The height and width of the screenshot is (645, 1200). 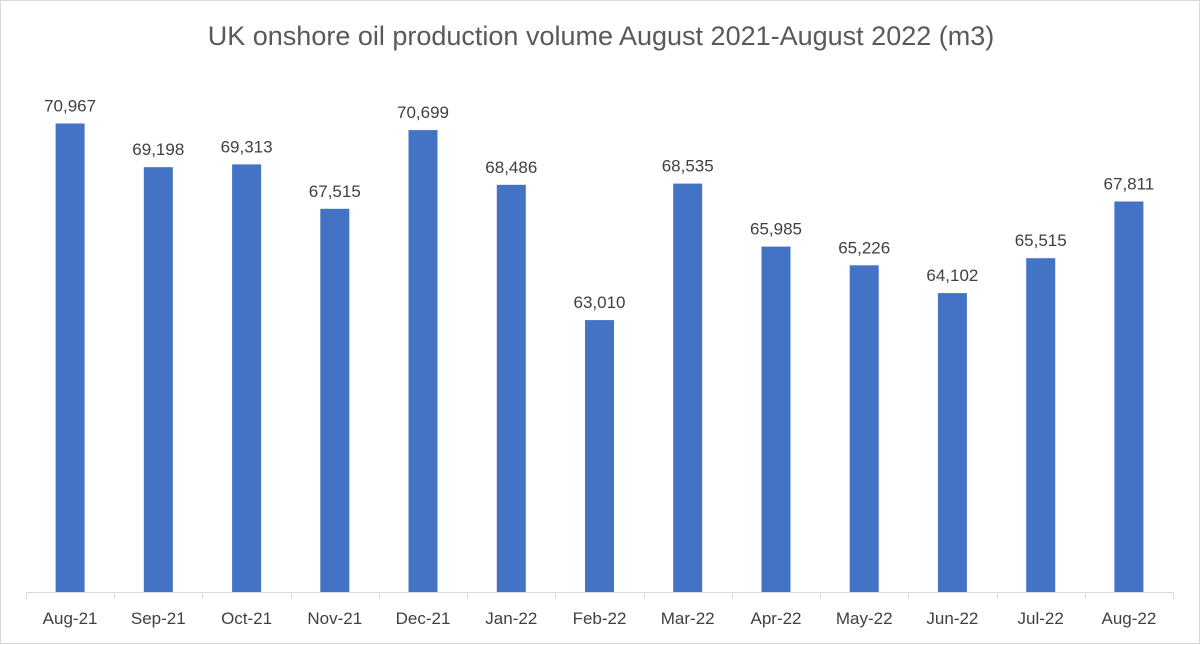 What do you see at coordinates (600, 595) in the screenshot?
I see `ticks-layer` at bounding box center [600, 595].